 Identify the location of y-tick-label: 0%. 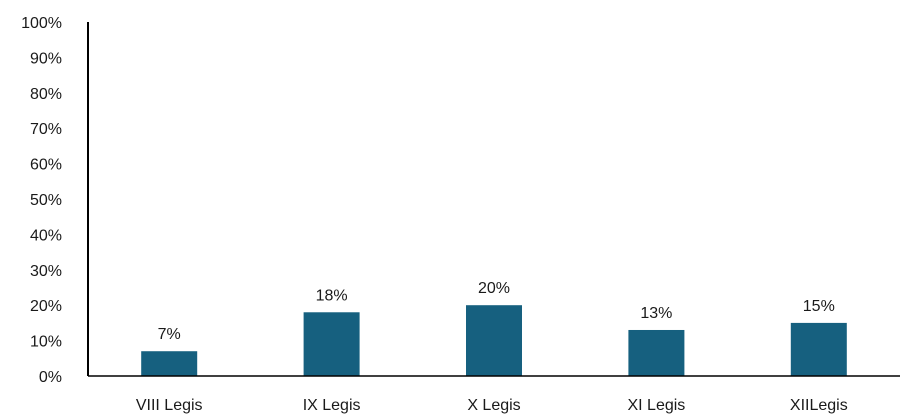
(50, 377).